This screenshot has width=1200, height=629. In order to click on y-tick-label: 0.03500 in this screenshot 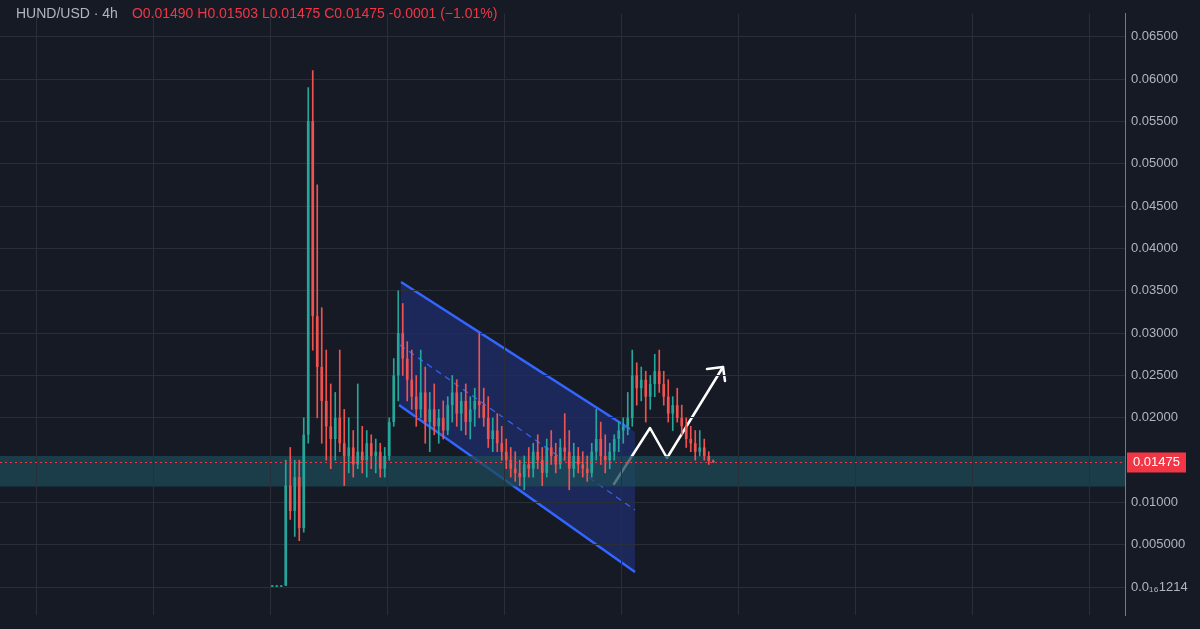, I will do `click(1154, 290)`.